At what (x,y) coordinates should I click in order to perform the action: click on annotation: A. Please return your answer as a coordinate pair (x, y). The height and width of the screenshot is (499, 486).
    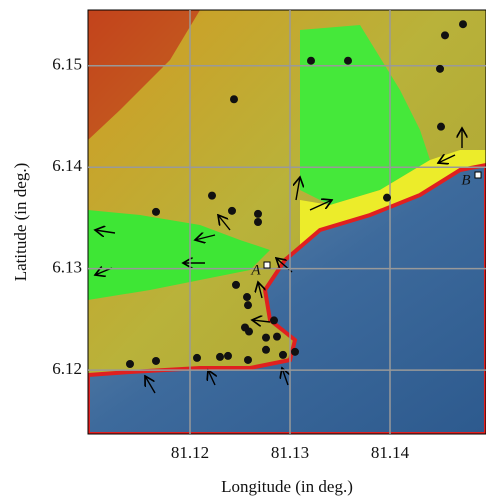
    Looking at the image, I should click on (255, 270).